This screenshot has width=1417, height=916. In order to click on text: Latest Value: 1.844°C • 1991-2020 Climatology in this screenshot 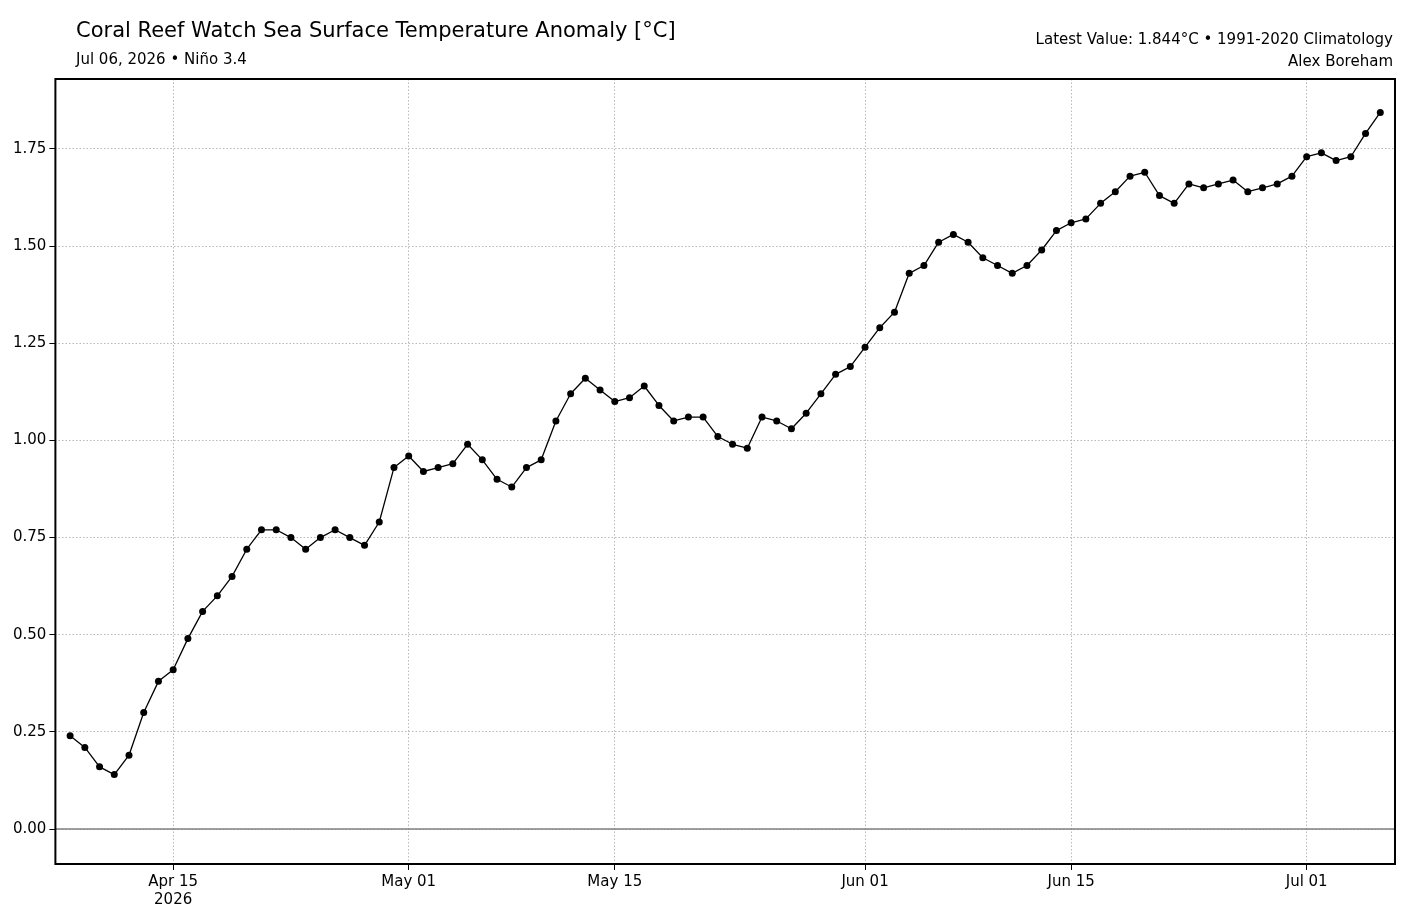, I will do `click(1214, 39)`.